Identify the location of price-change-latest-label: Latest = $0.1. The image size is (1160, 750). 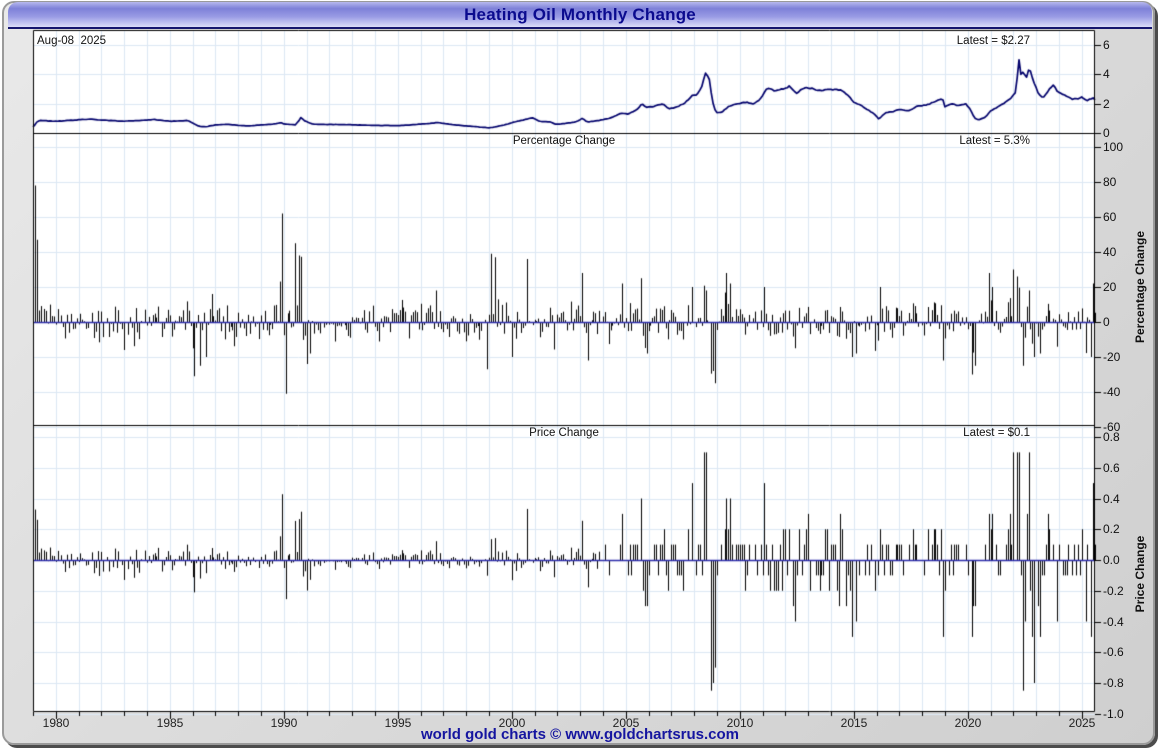
(996, 433).